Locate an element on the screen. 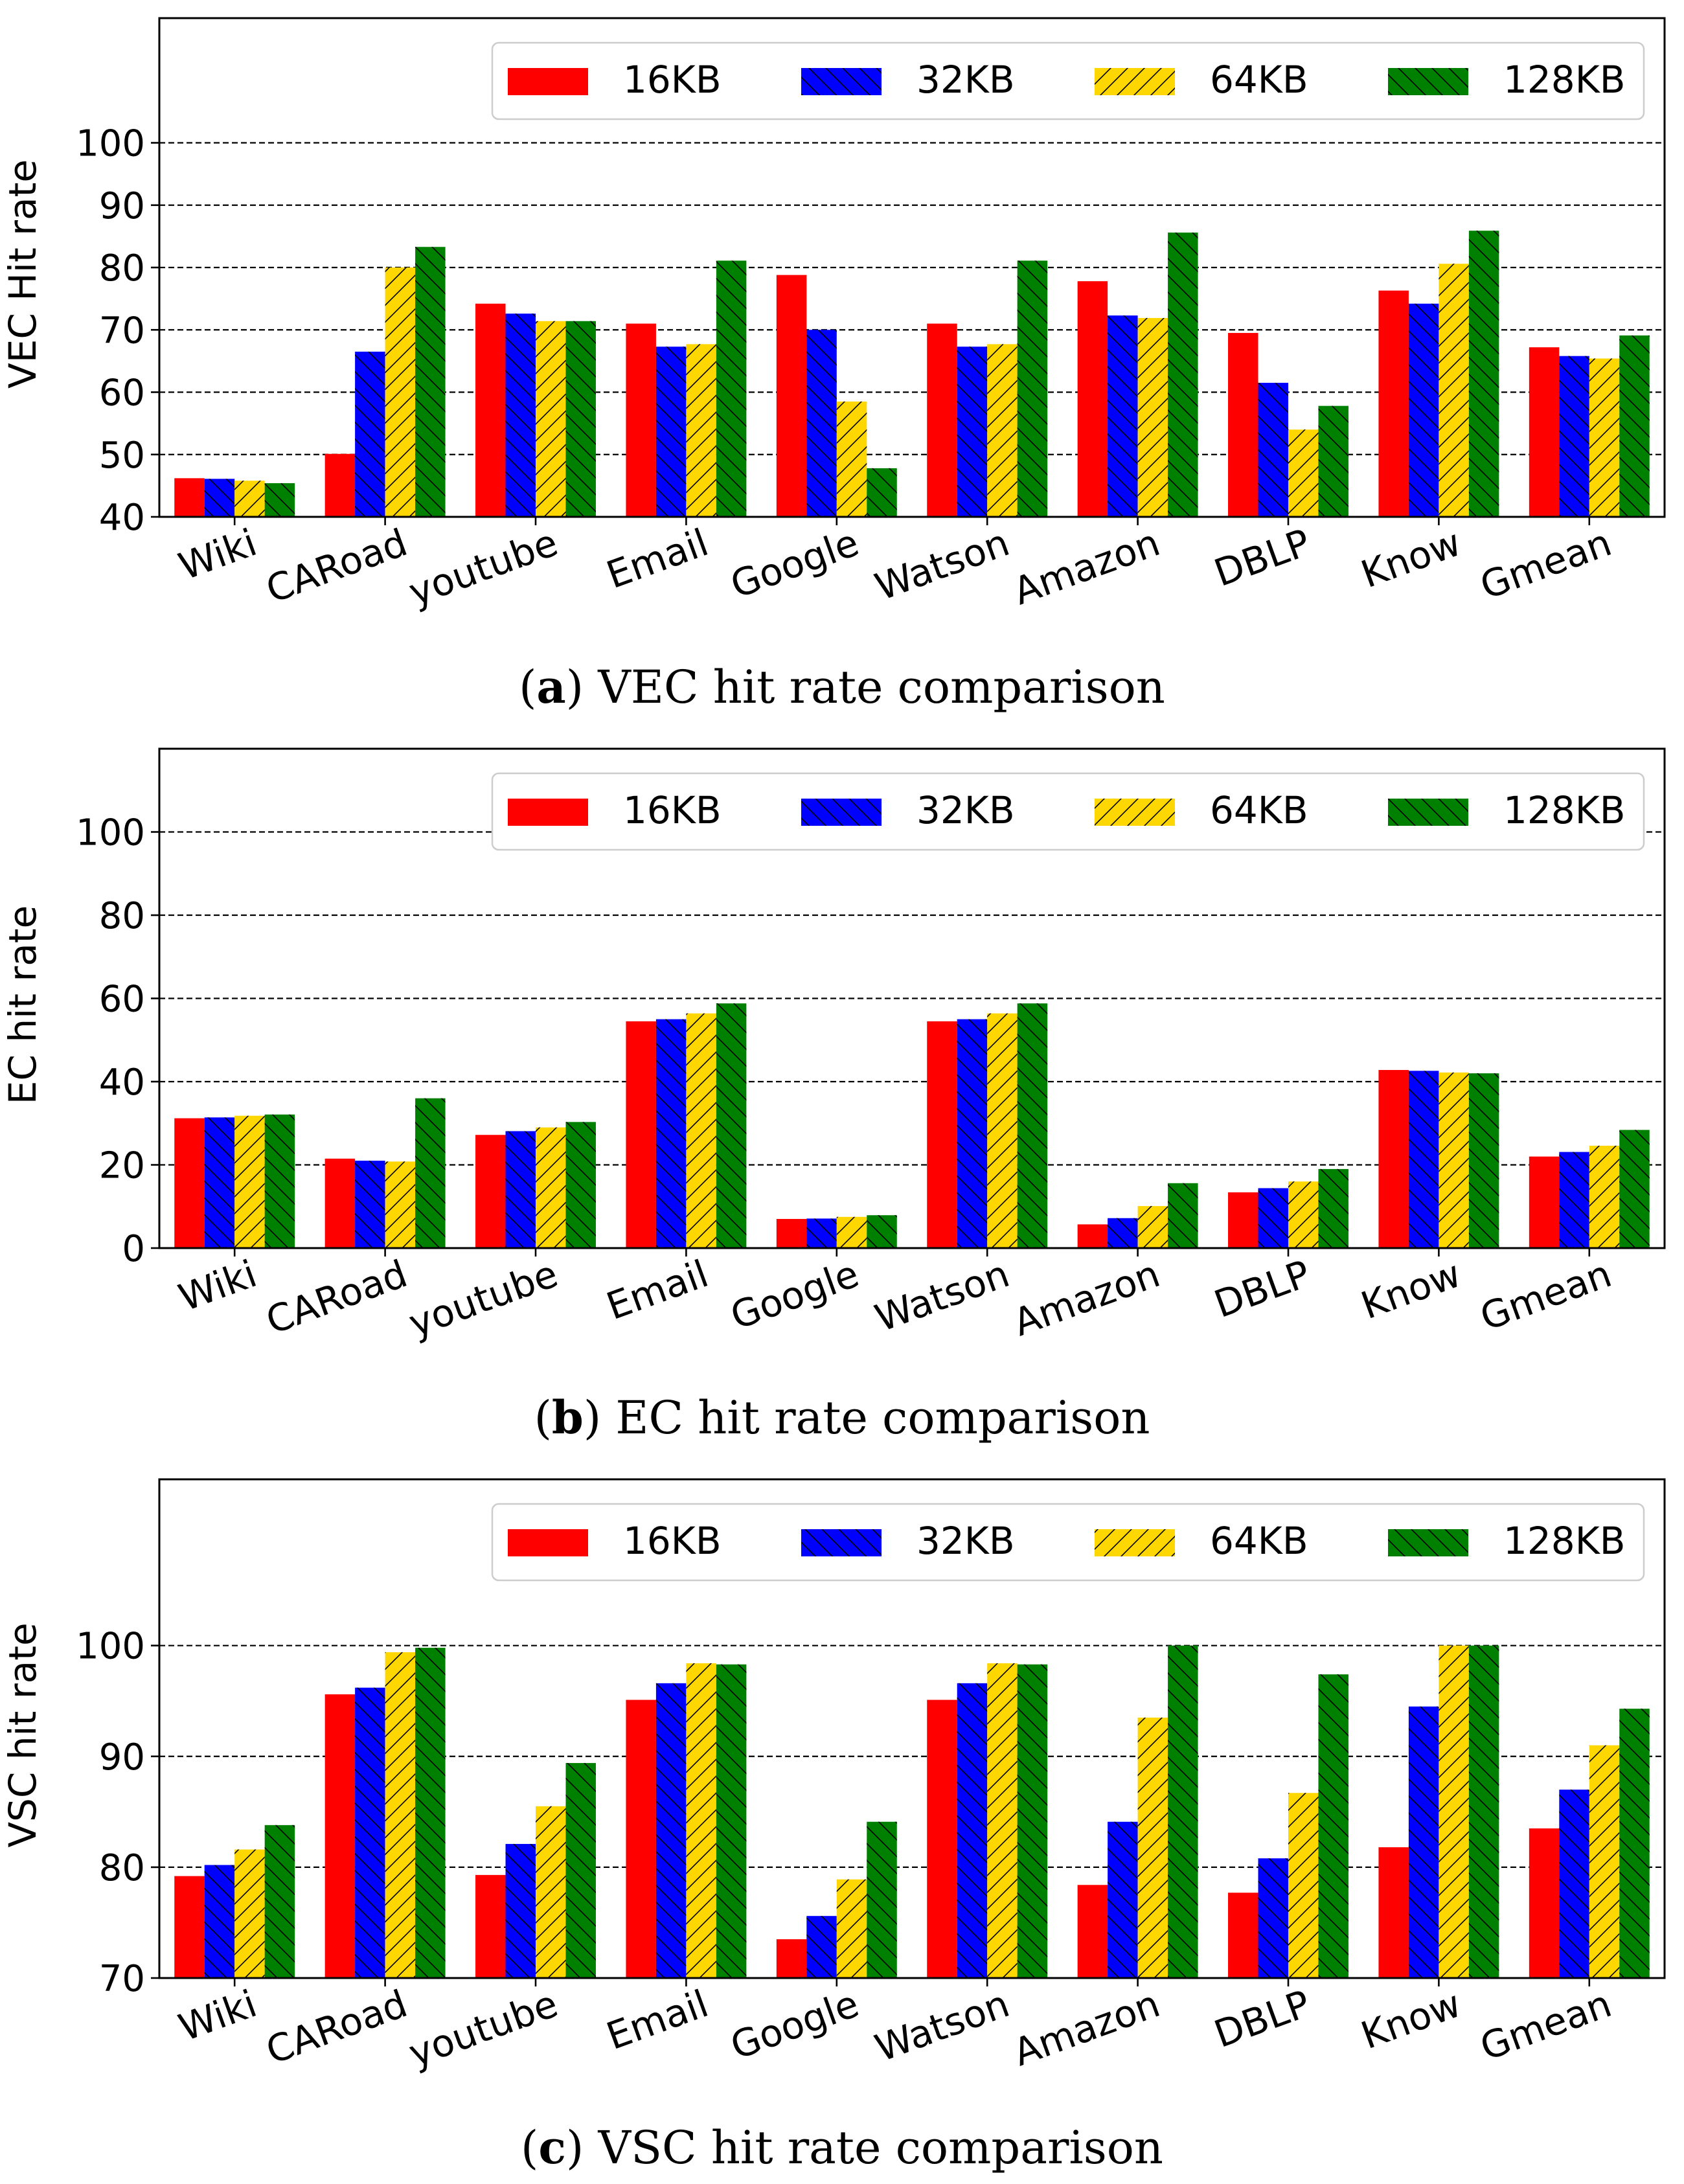 The image size is (1684, 2184). caption-b: (b) EC hit rate comparison is located at coordinates (842, 1417).